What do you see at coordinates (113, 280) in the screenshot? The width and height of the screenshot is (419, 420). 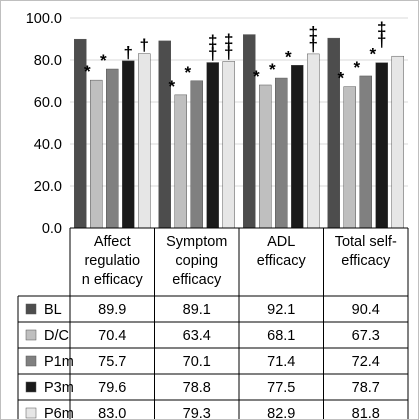 I see `category-label: n efficacy` at bounding box center [113, 280].